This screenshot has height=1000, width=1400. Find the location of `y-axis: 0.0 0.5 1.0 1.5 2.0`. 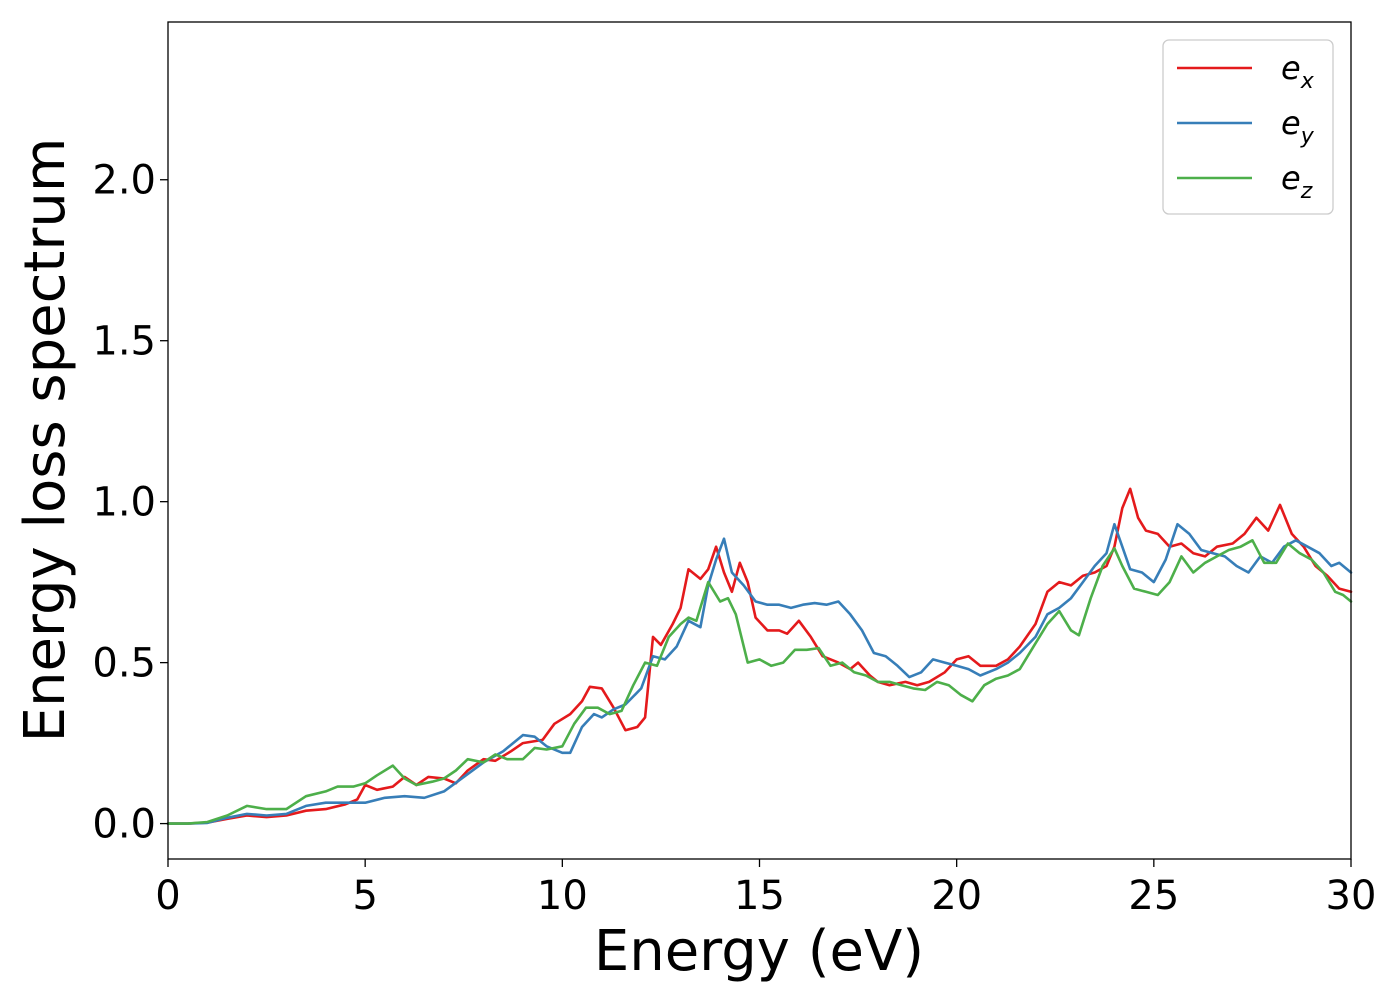

y-axis: 0.0 0.5 1.0 1.5 2.0 is located at coordinates (130, 503).